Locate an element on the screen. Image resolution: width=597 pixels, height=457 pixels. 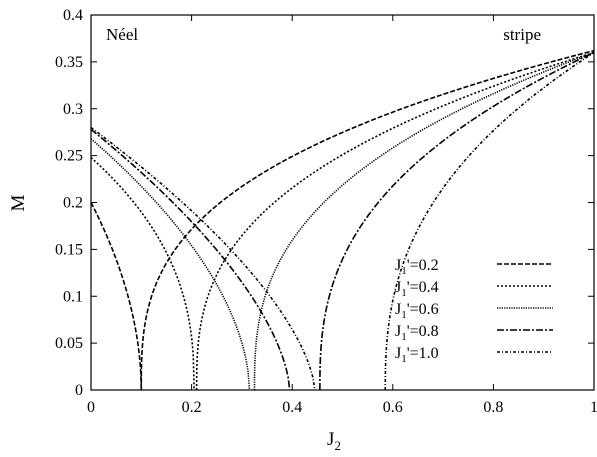
legend-label-rest: '=0.4 is located at coordinates (423, 287).